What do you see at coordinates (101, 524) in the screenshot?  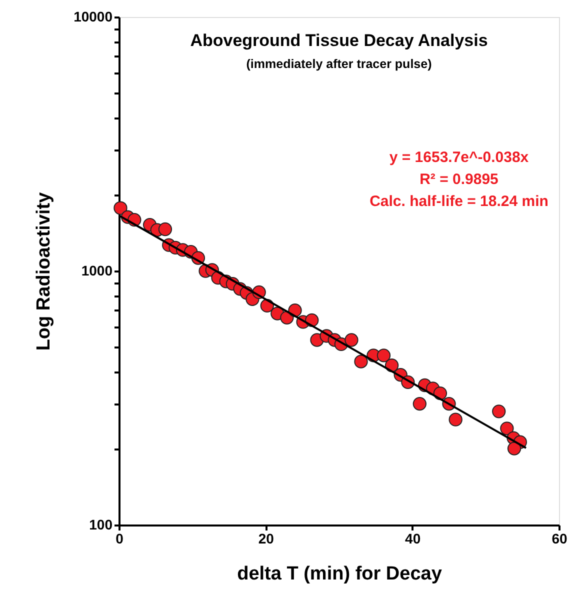 I see `y-tick-label: 100` at bounding box center [101, 524].